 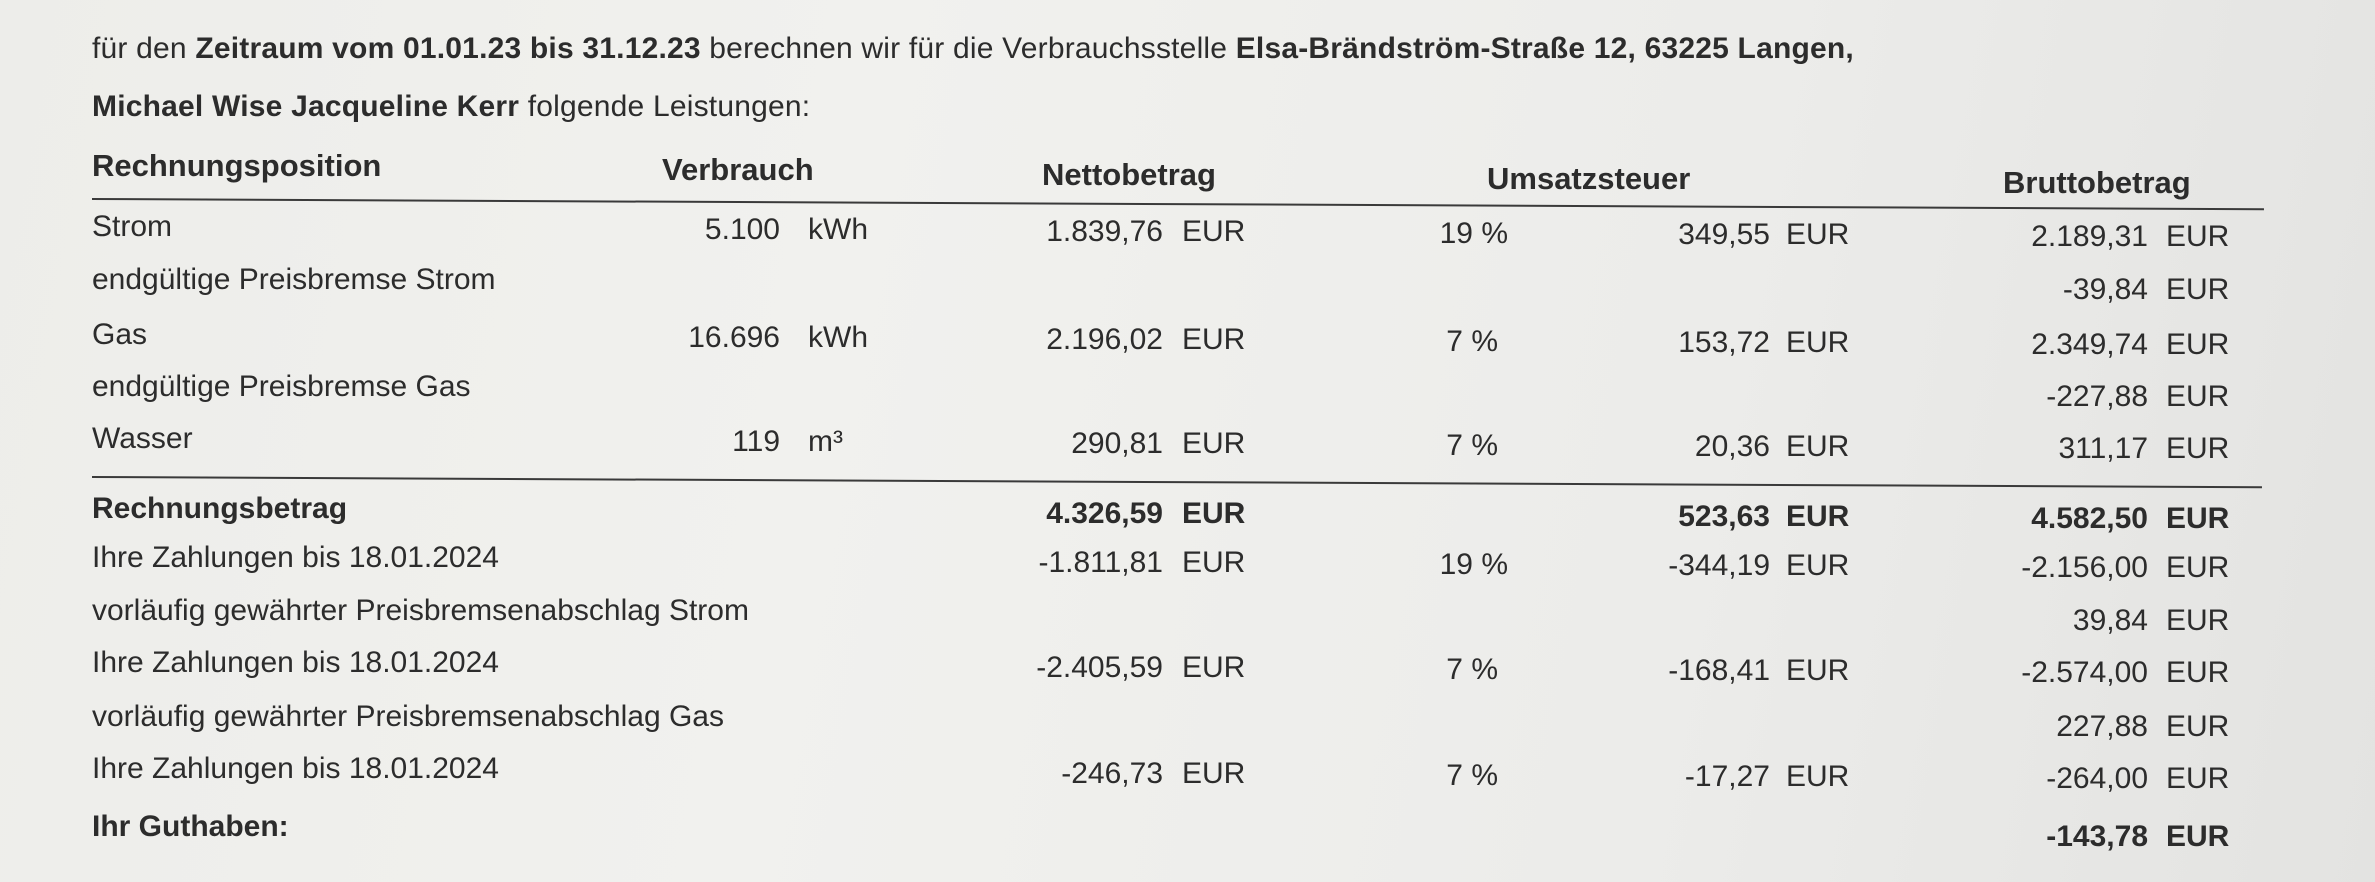 What do you see at coordinates (132, 226) in the screenshot?
I see `row-label: Strom` at bounding box center [132, 226].